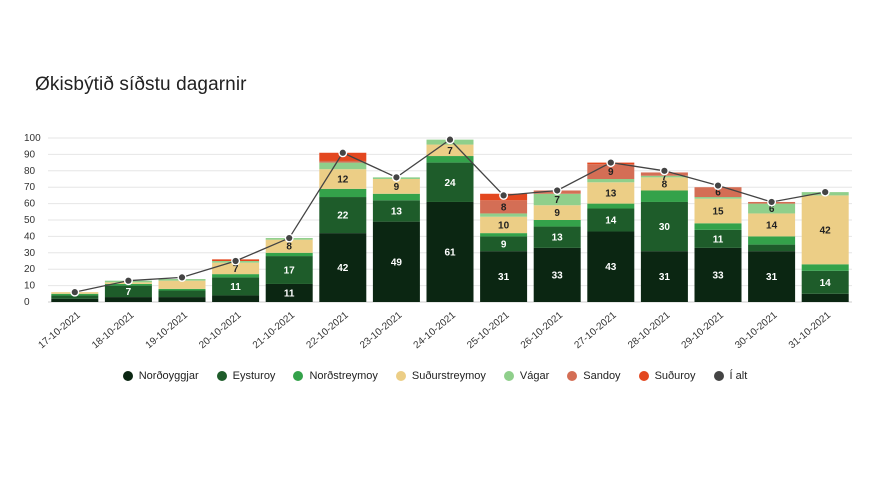 The width and height of the screenshot is (870, 489). Describe the element at coordinates (526, 376) in the screenshot. I see `legend-item: Vágar` at that location.